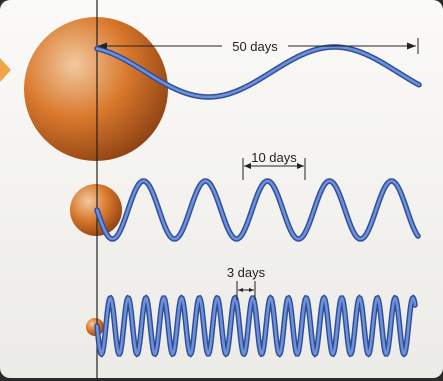  I want to click on wave-10-days, so click(257, 210).